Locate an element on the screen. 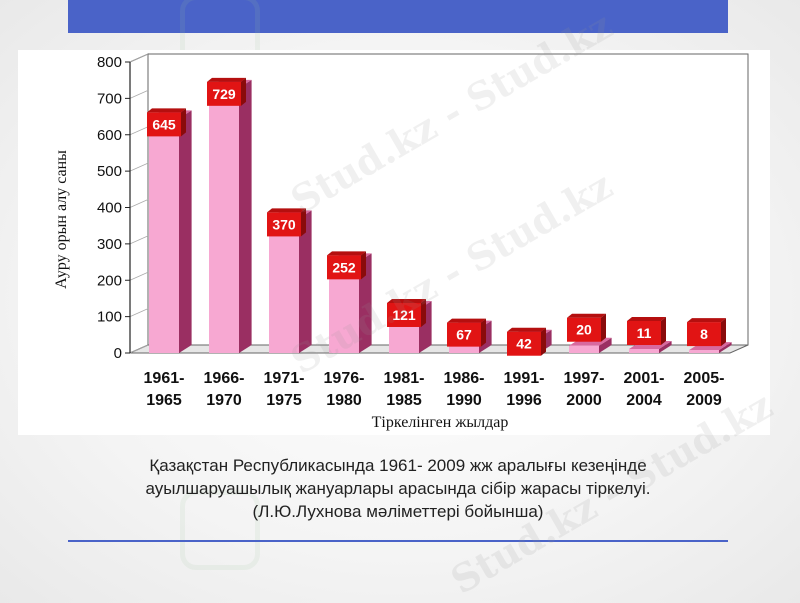 The image size is (800, 603). caption-line: (Л.Ю.Лухнова мәліметтері бойынша) is located at coordinates (398, 511).